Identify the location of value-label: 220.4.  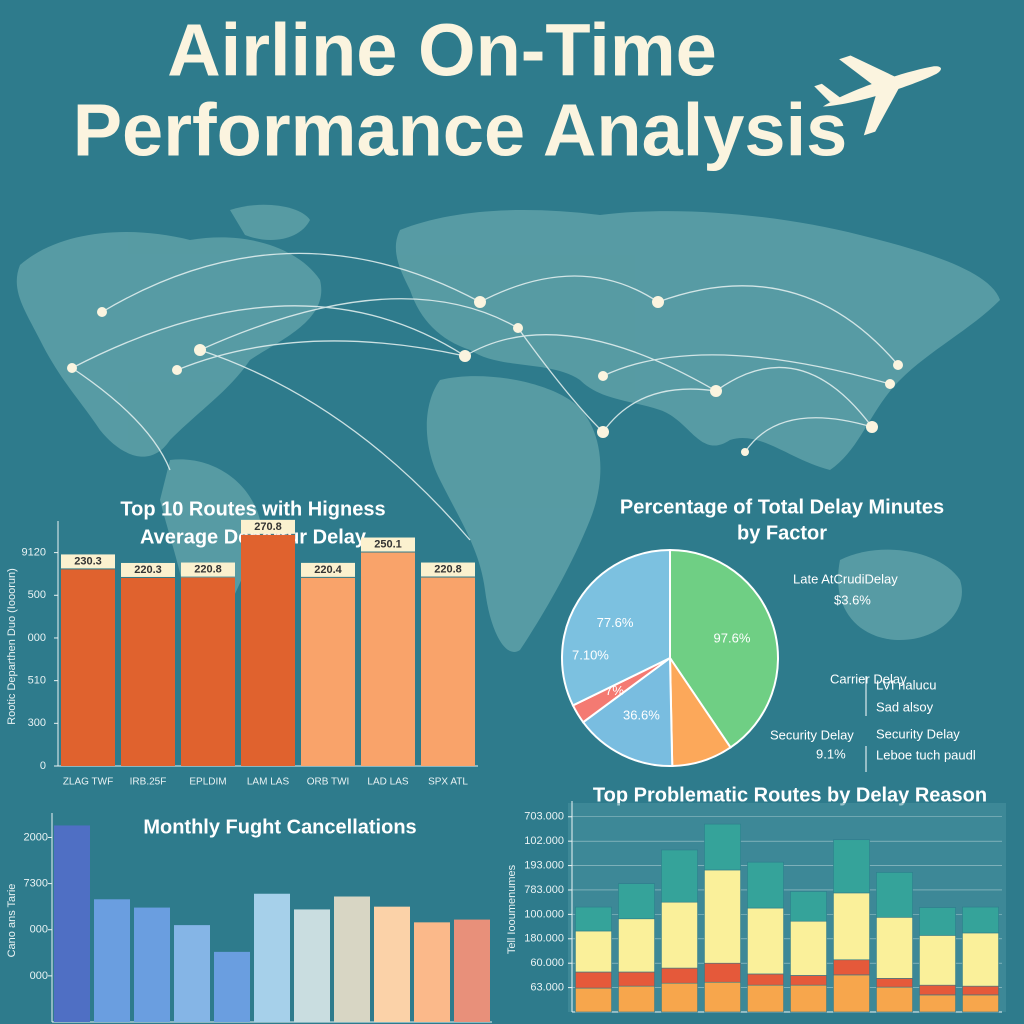
(328, 570).